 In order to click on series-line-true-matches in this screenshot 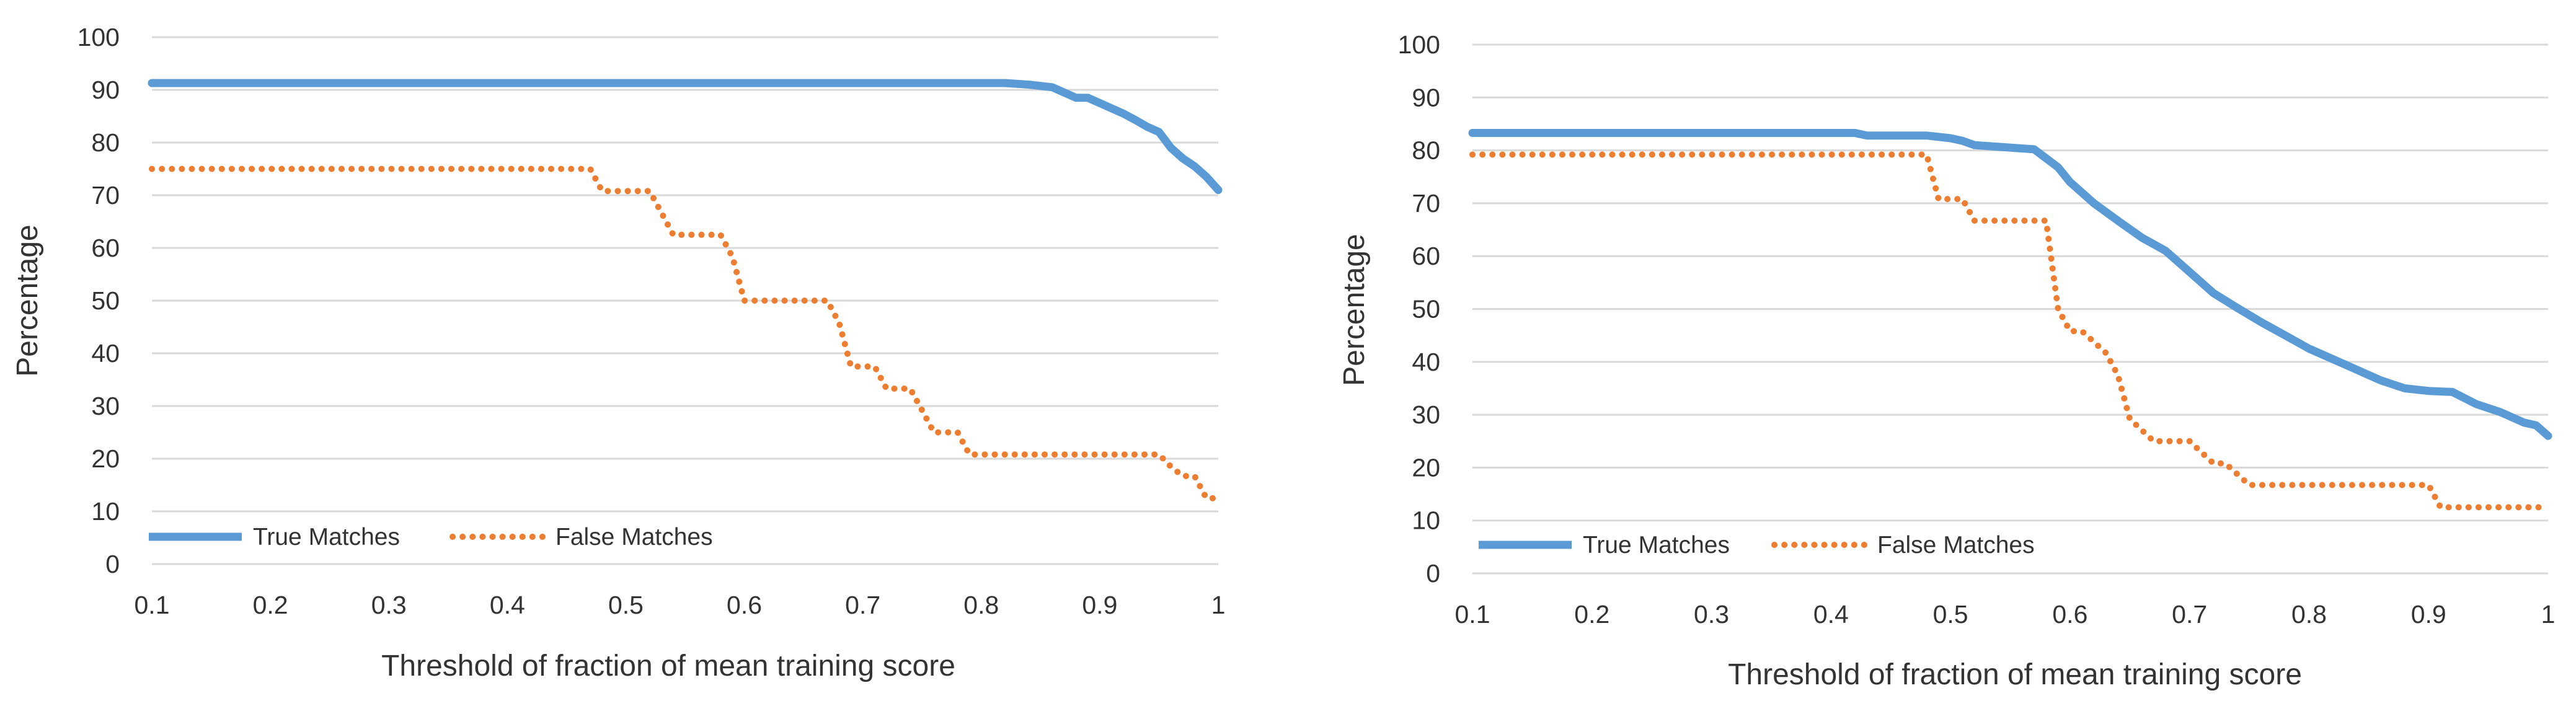, I will do `click(686, 136)`.